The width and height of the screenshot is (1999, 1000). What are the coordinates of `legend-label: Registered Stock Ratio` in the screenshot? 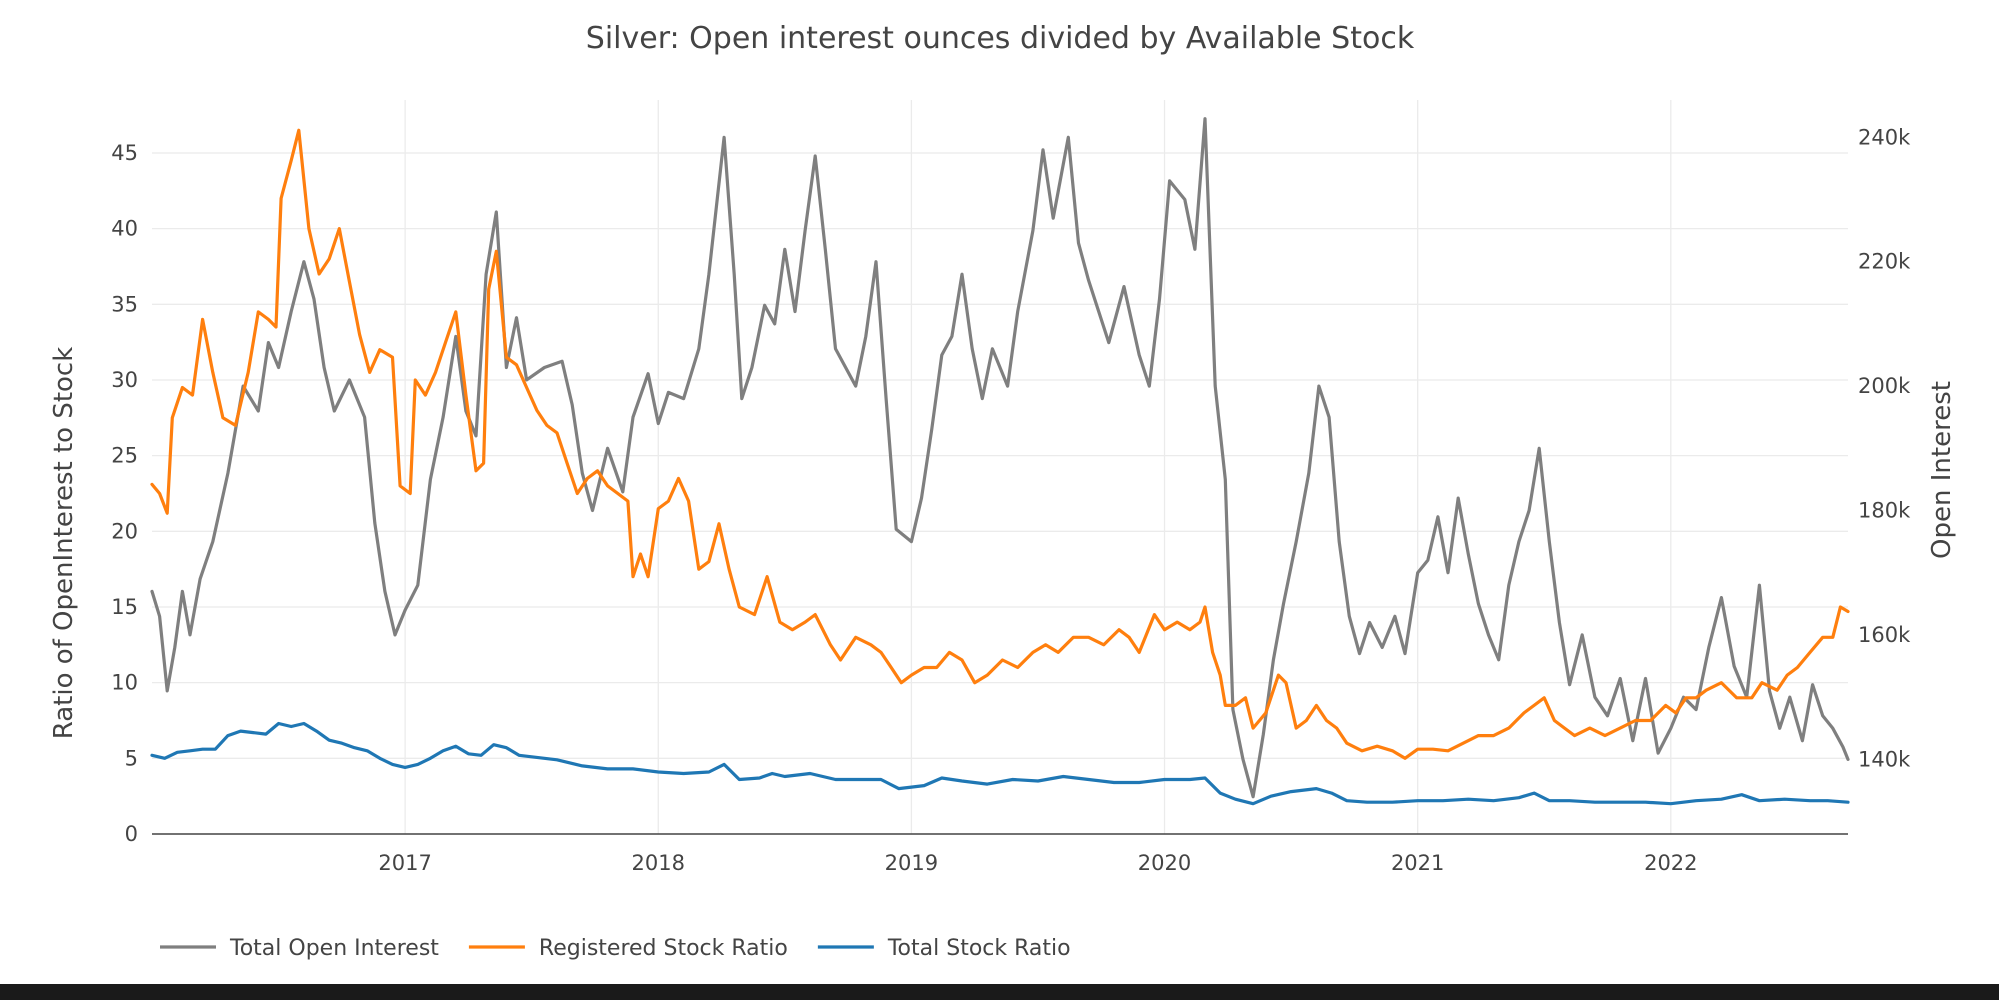 It's located at (663, 948).